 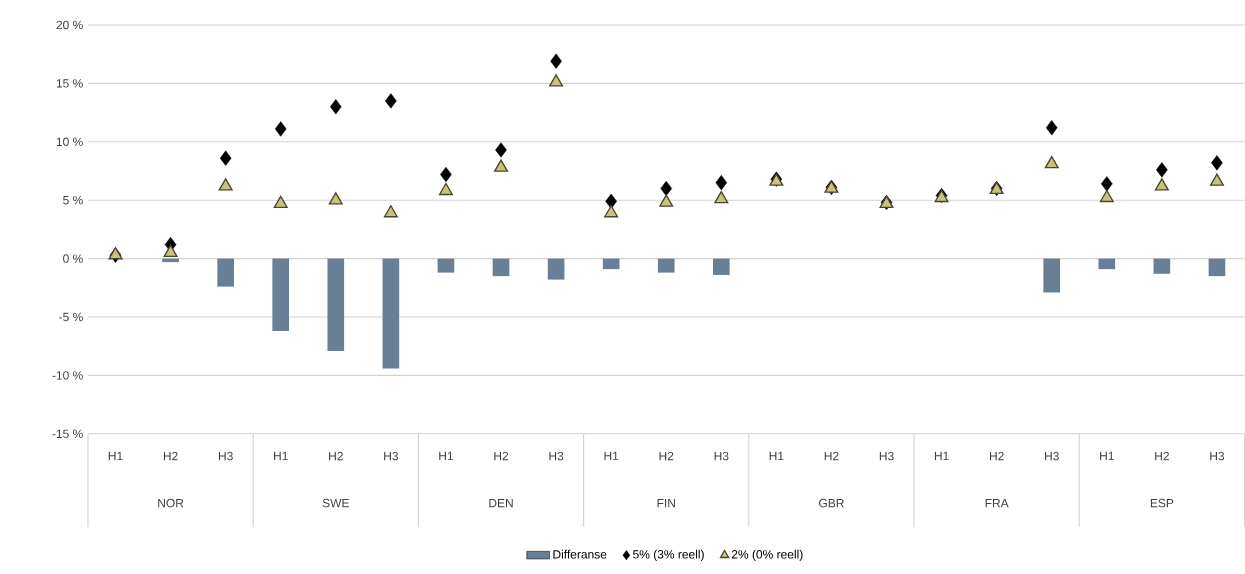 What do you see at coordinates (666, 503) in the screenshot?
I see `text: FIN` at bounding box center [666, 503].